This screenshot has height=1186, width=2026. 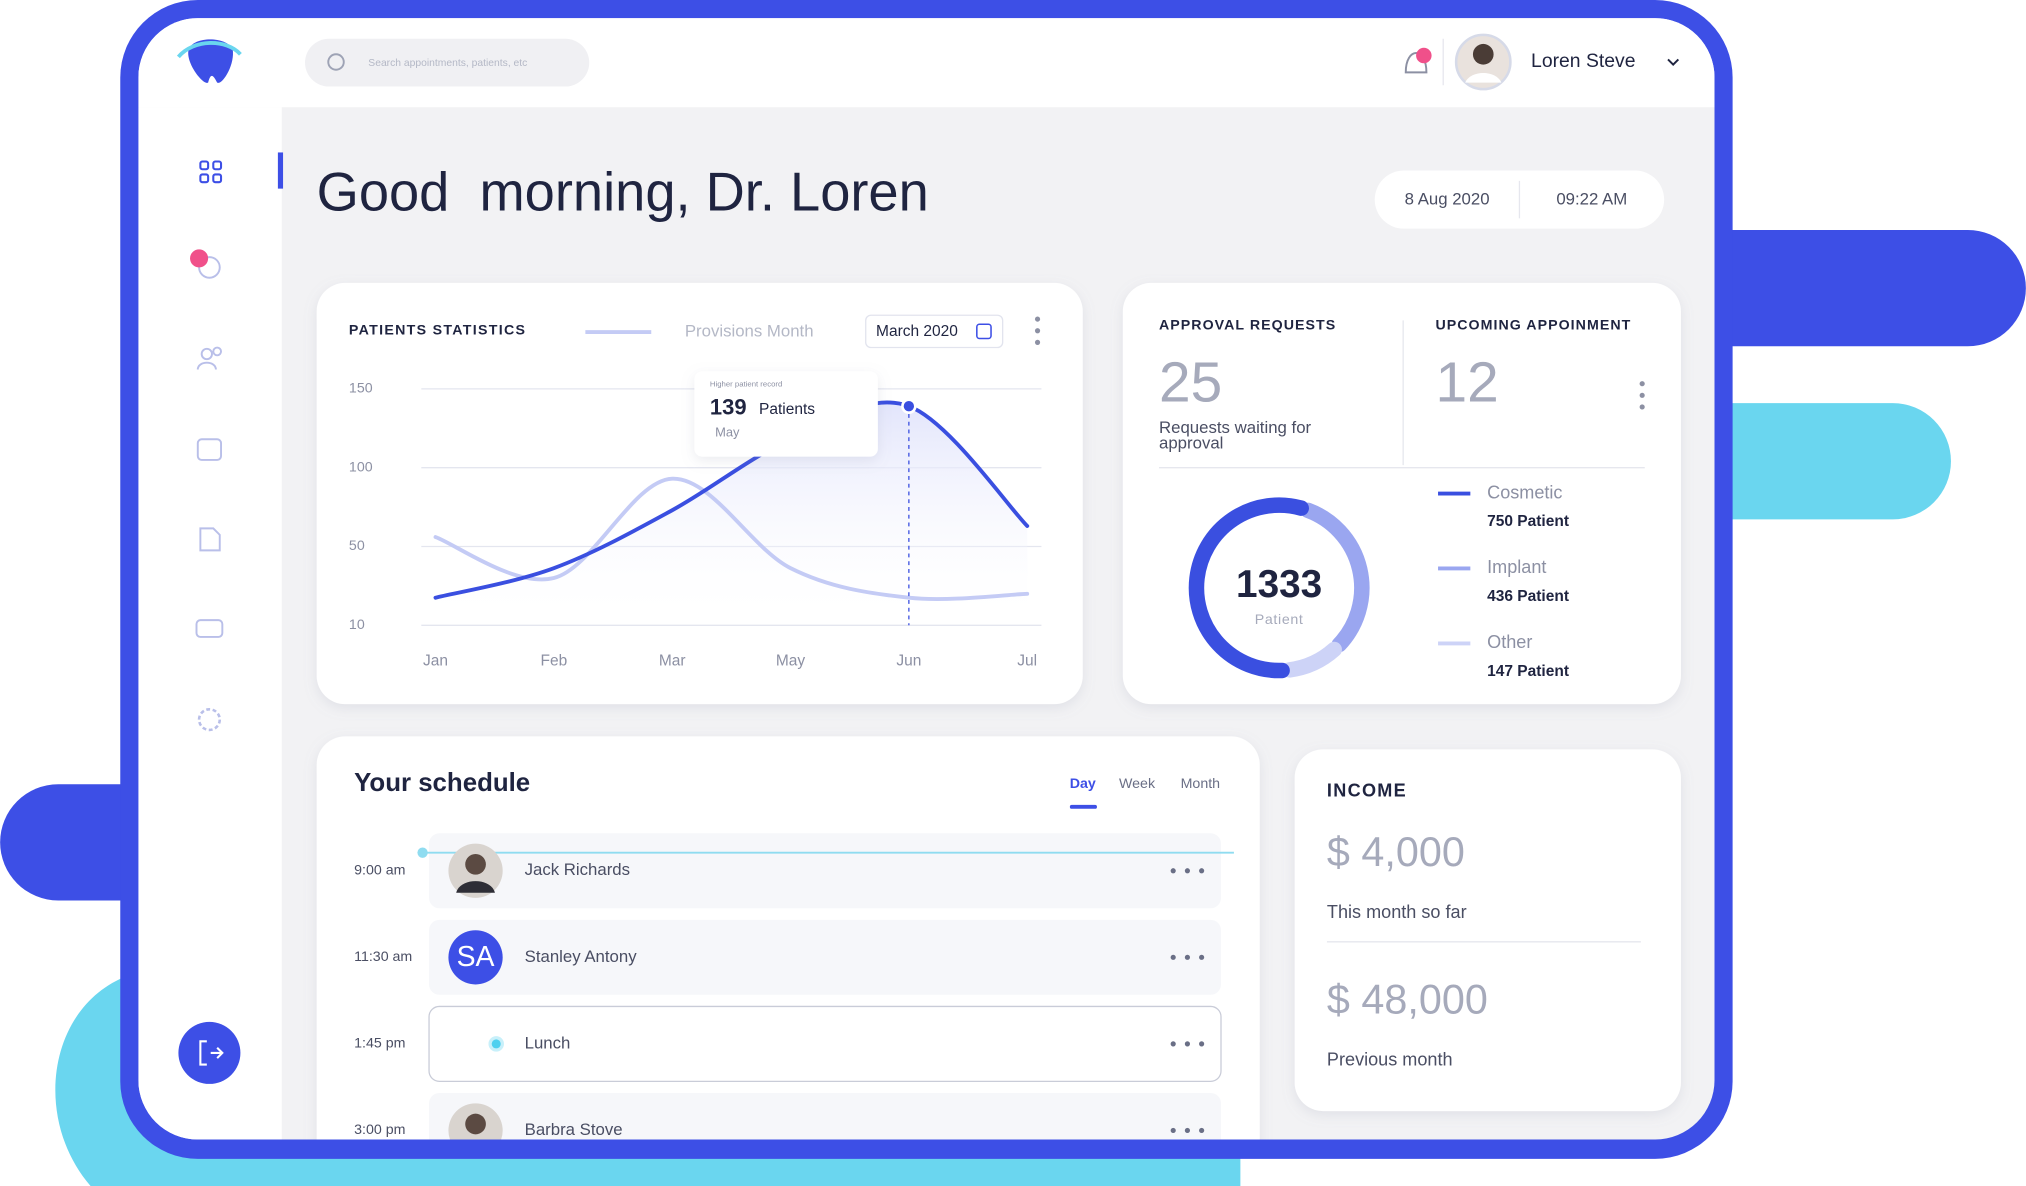 I want to click on schedule-name: Barbra Stove, so click(x=574, y=1129).